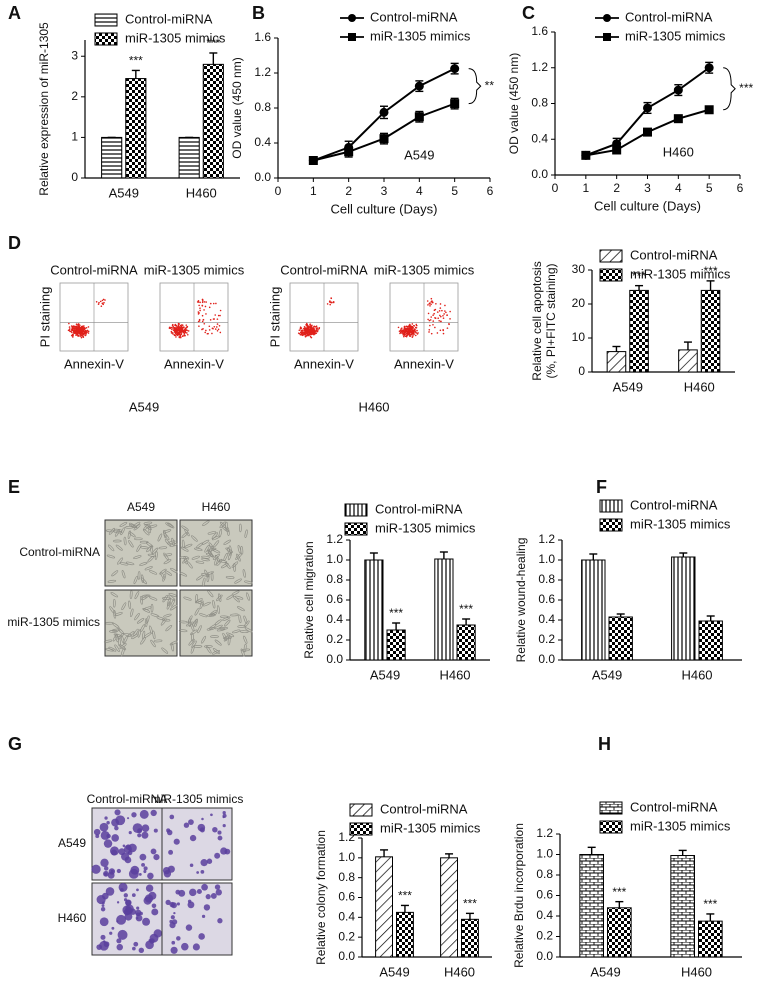 The image size is (760, 999). I want to click on condition-label: miR-1305 mimics, so click(194, 269).